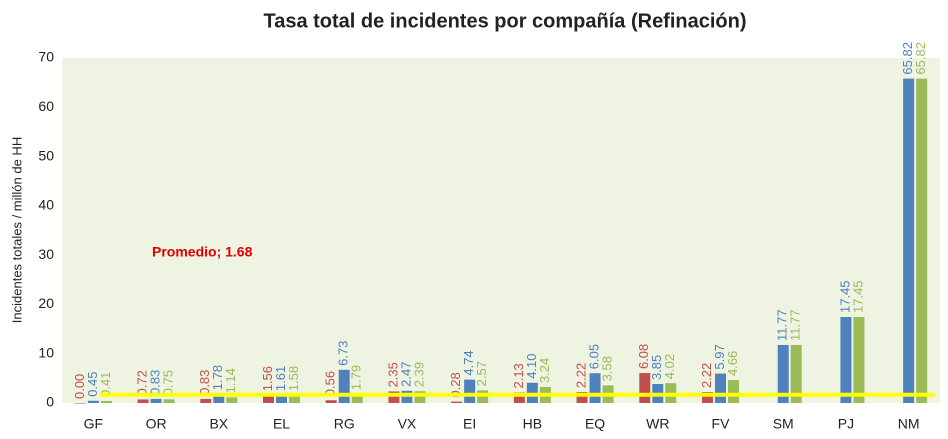 The height and width of the screenshot is (439, 948). Describe the element at coordinates (46, 352) in the screenshot. I see `y-tick-label: 10` at that location.